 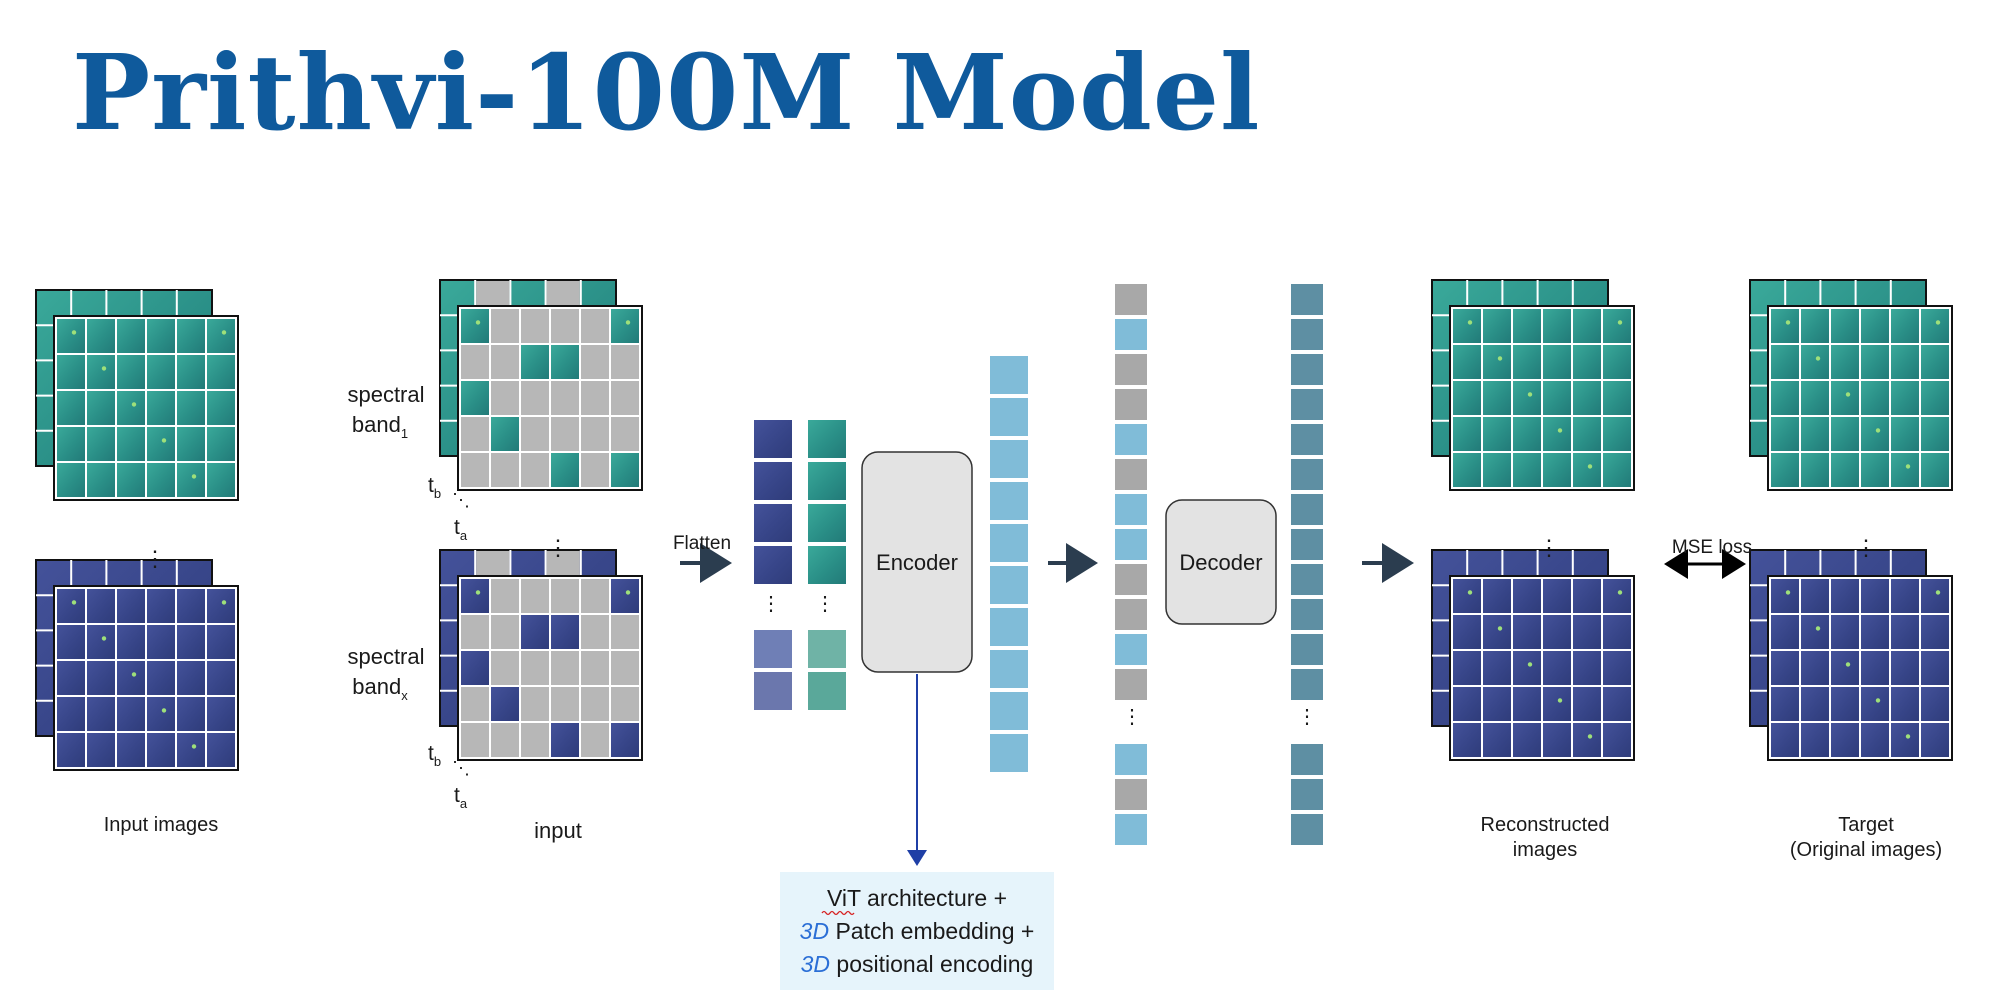 I want to click on decoder-label: Decoder, so click(x=1220, y=562).